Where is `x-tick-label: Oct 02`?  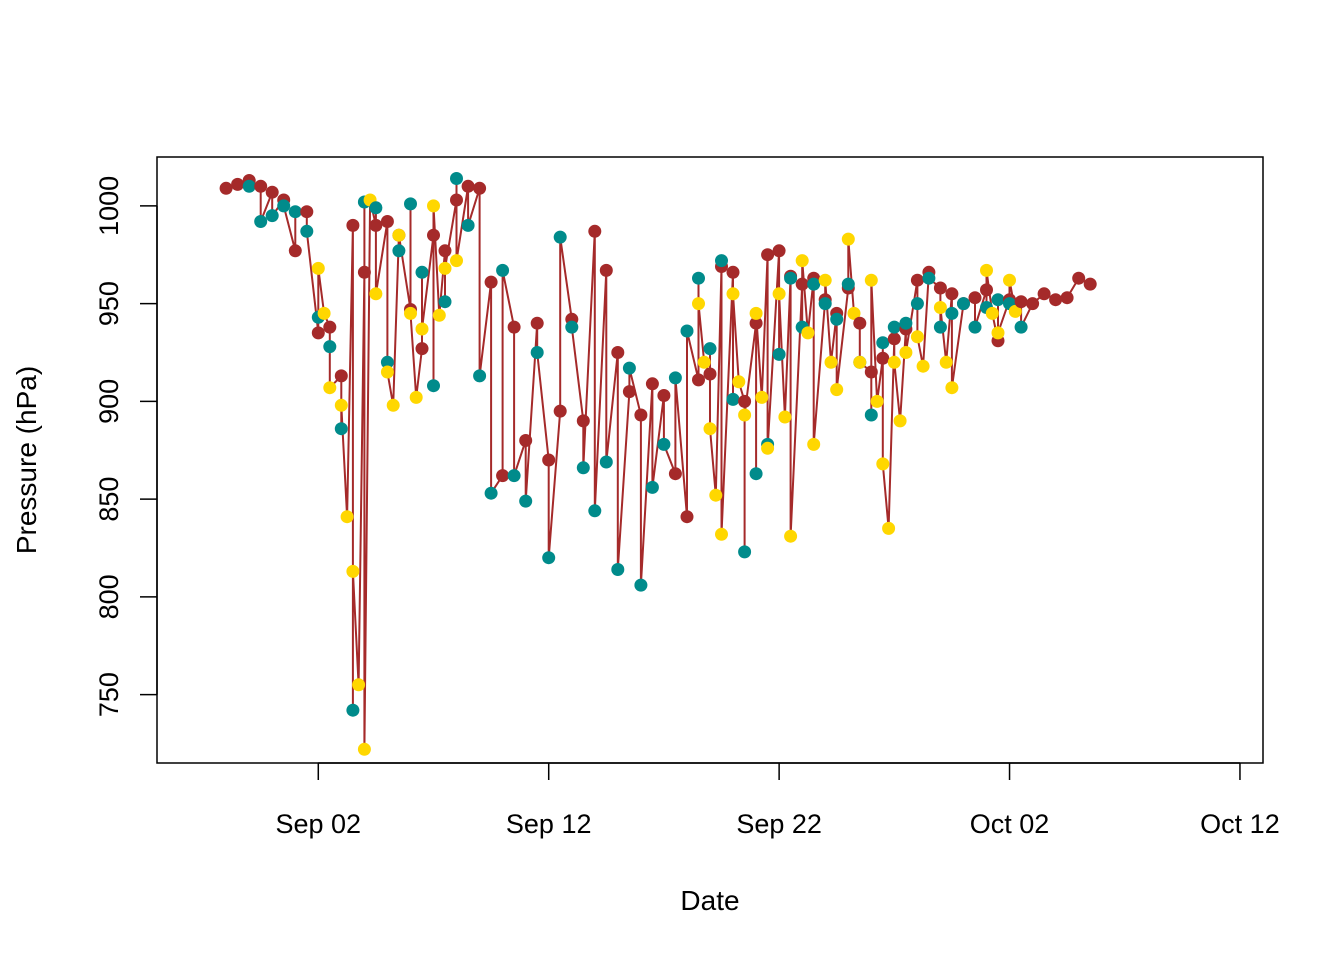 x-tick-label: Oct 02 is located at coordinates (1010, 824).